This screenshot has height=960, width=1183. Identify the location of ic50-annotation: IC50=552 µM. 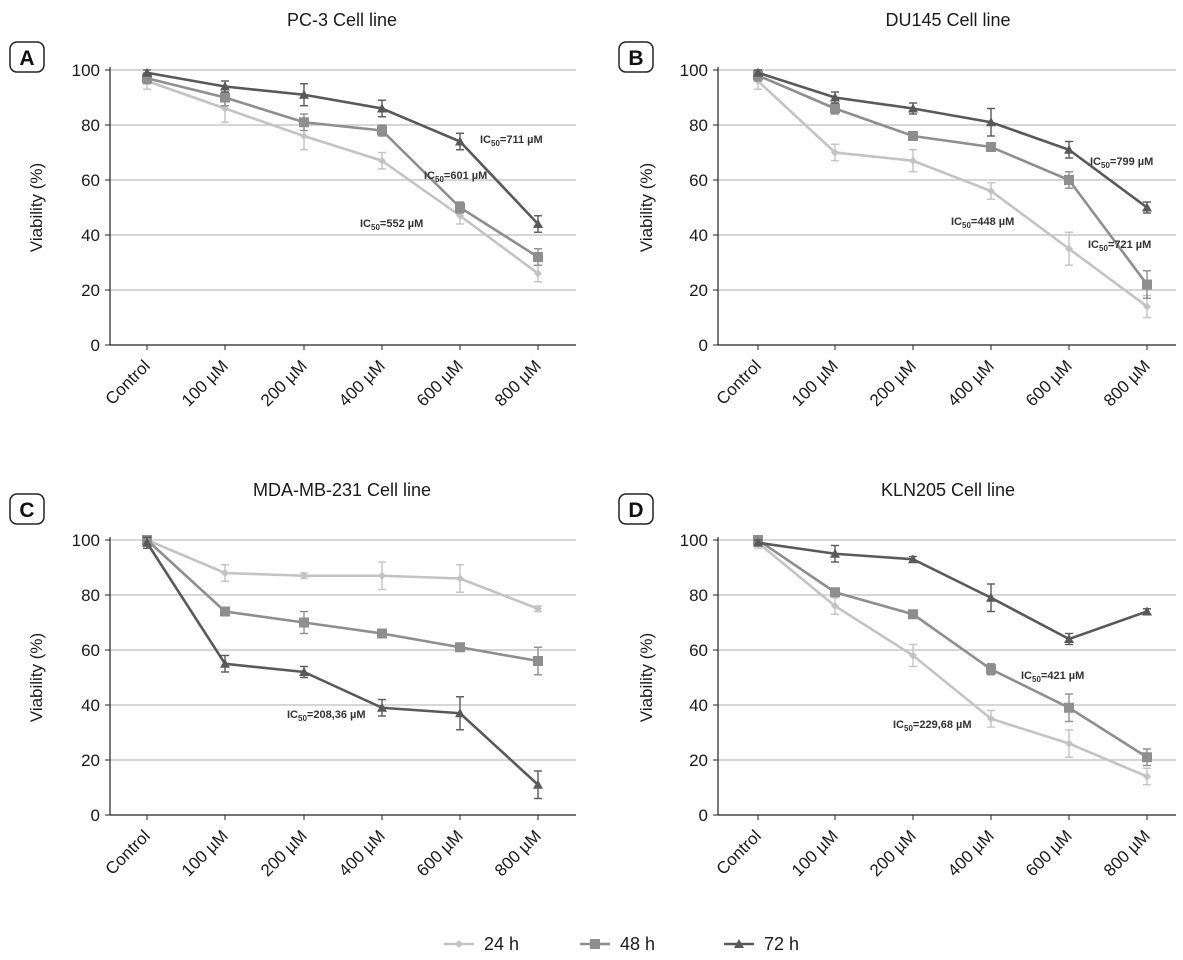
(391, 225).